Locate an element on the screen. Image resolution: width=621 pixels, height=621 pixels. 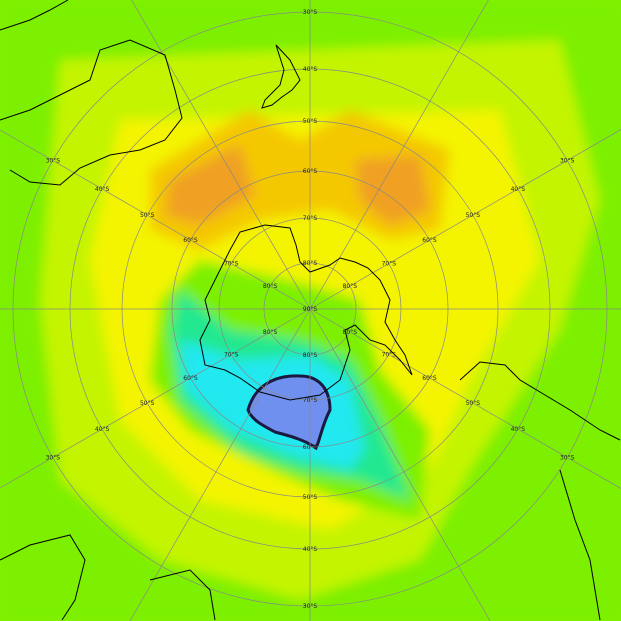
orange-region-east is located at coordinates (392, 190).